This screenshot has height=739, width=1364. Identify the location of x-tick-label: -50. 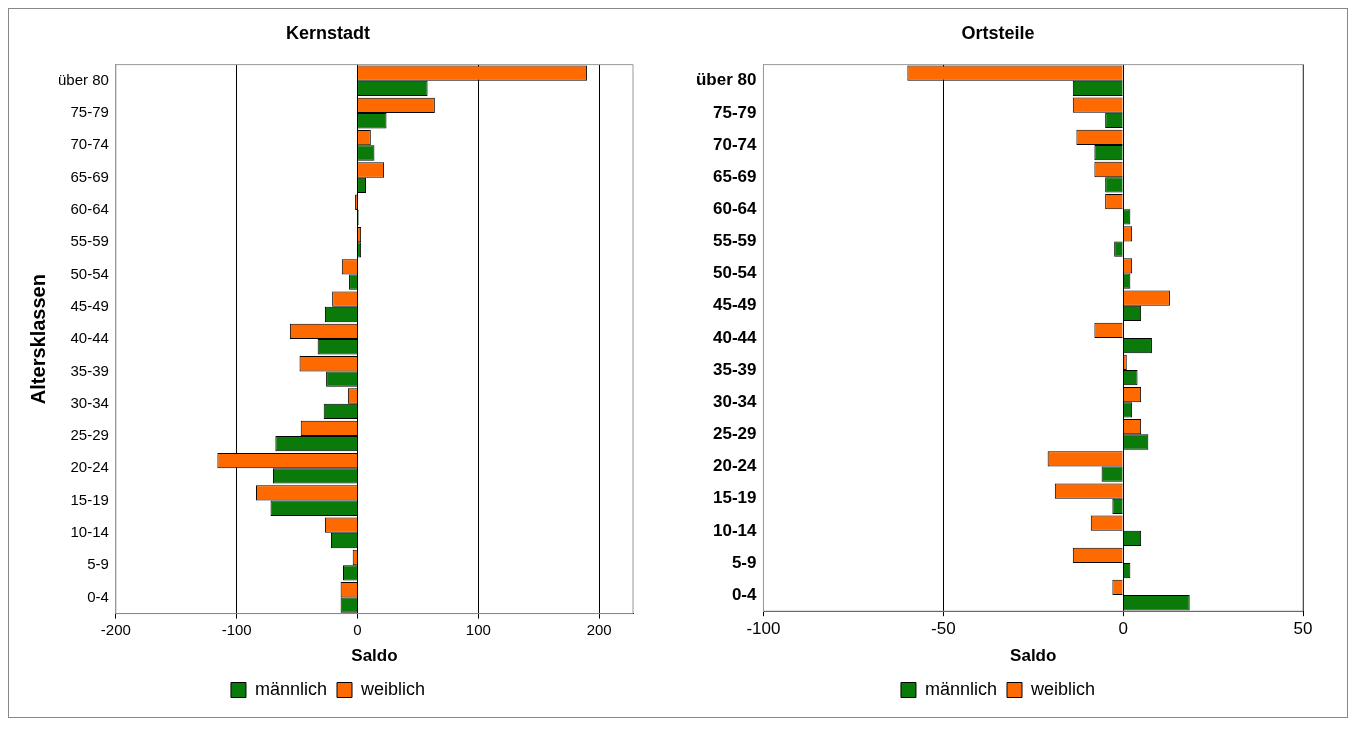
(943, 629).